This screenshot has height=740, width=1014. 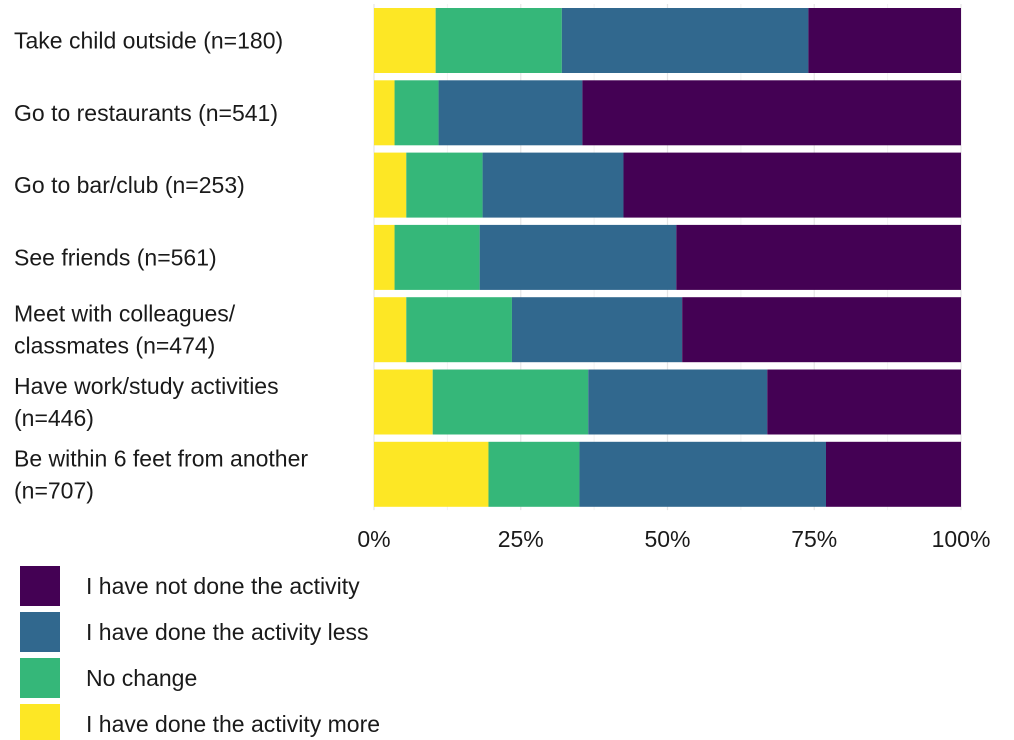 I want to click on x-axis-ticks: 0% 25% 50% 75% 100%, so click(x=673, y=539).